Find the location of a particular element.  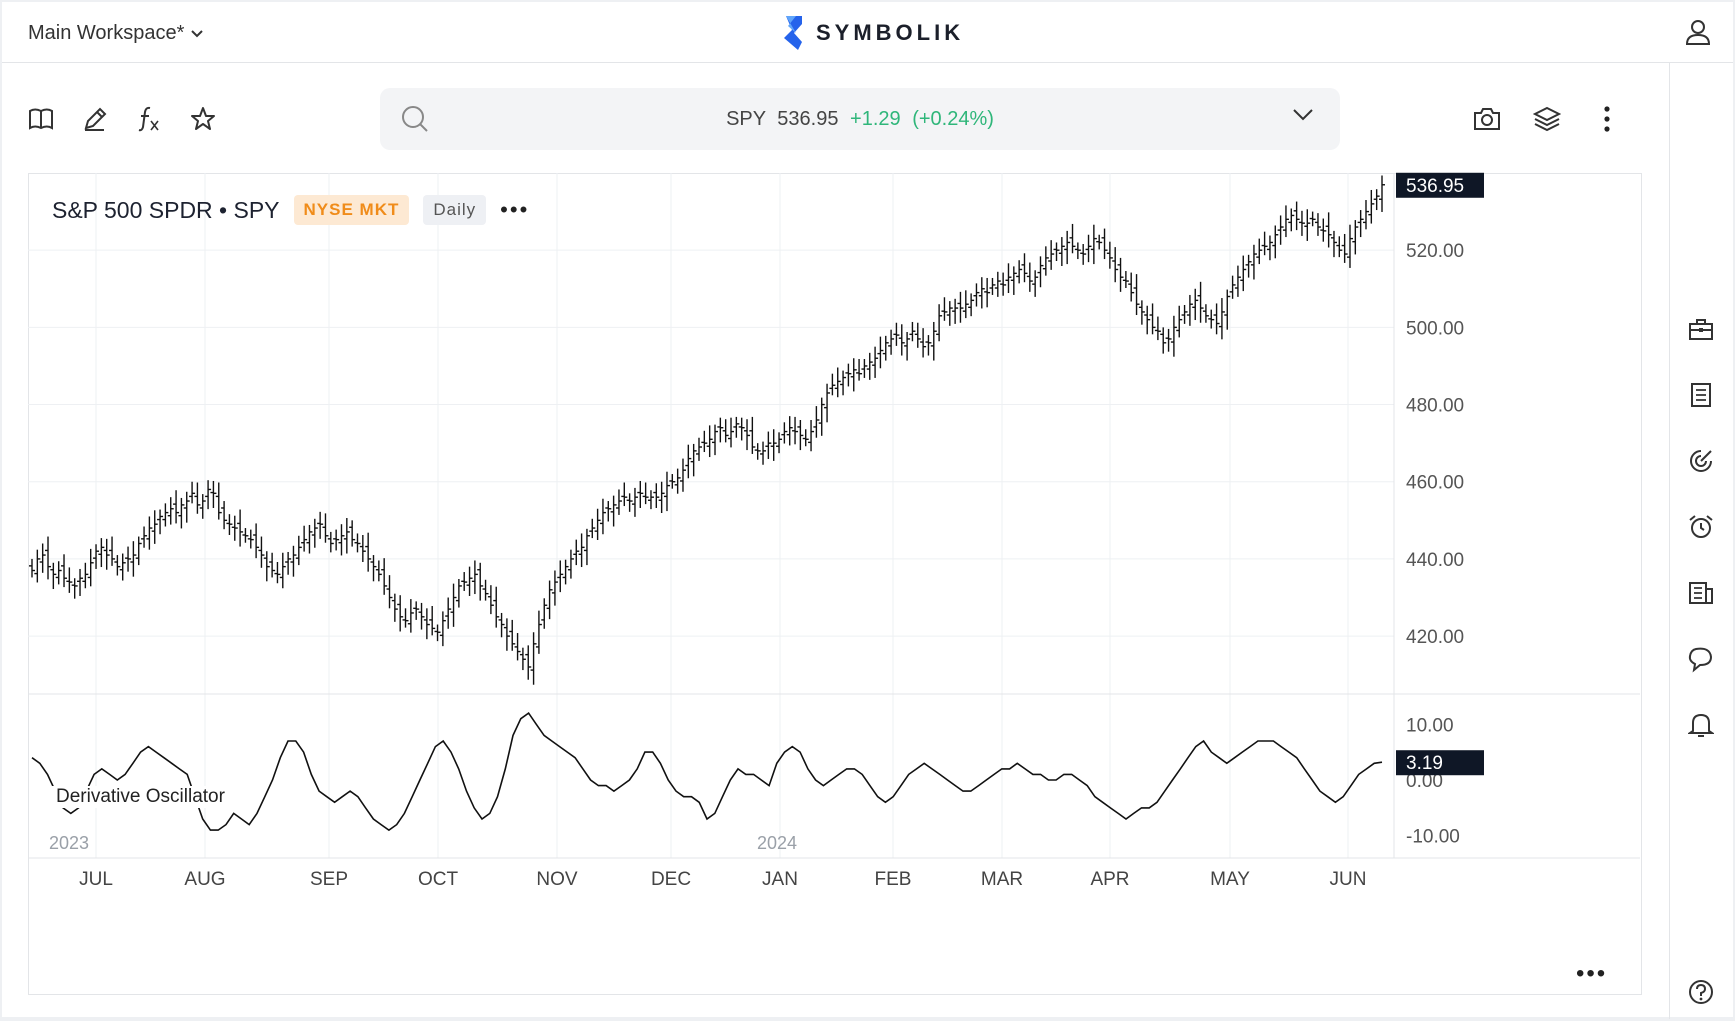

favorites-button is located at coordinates (203, 119).